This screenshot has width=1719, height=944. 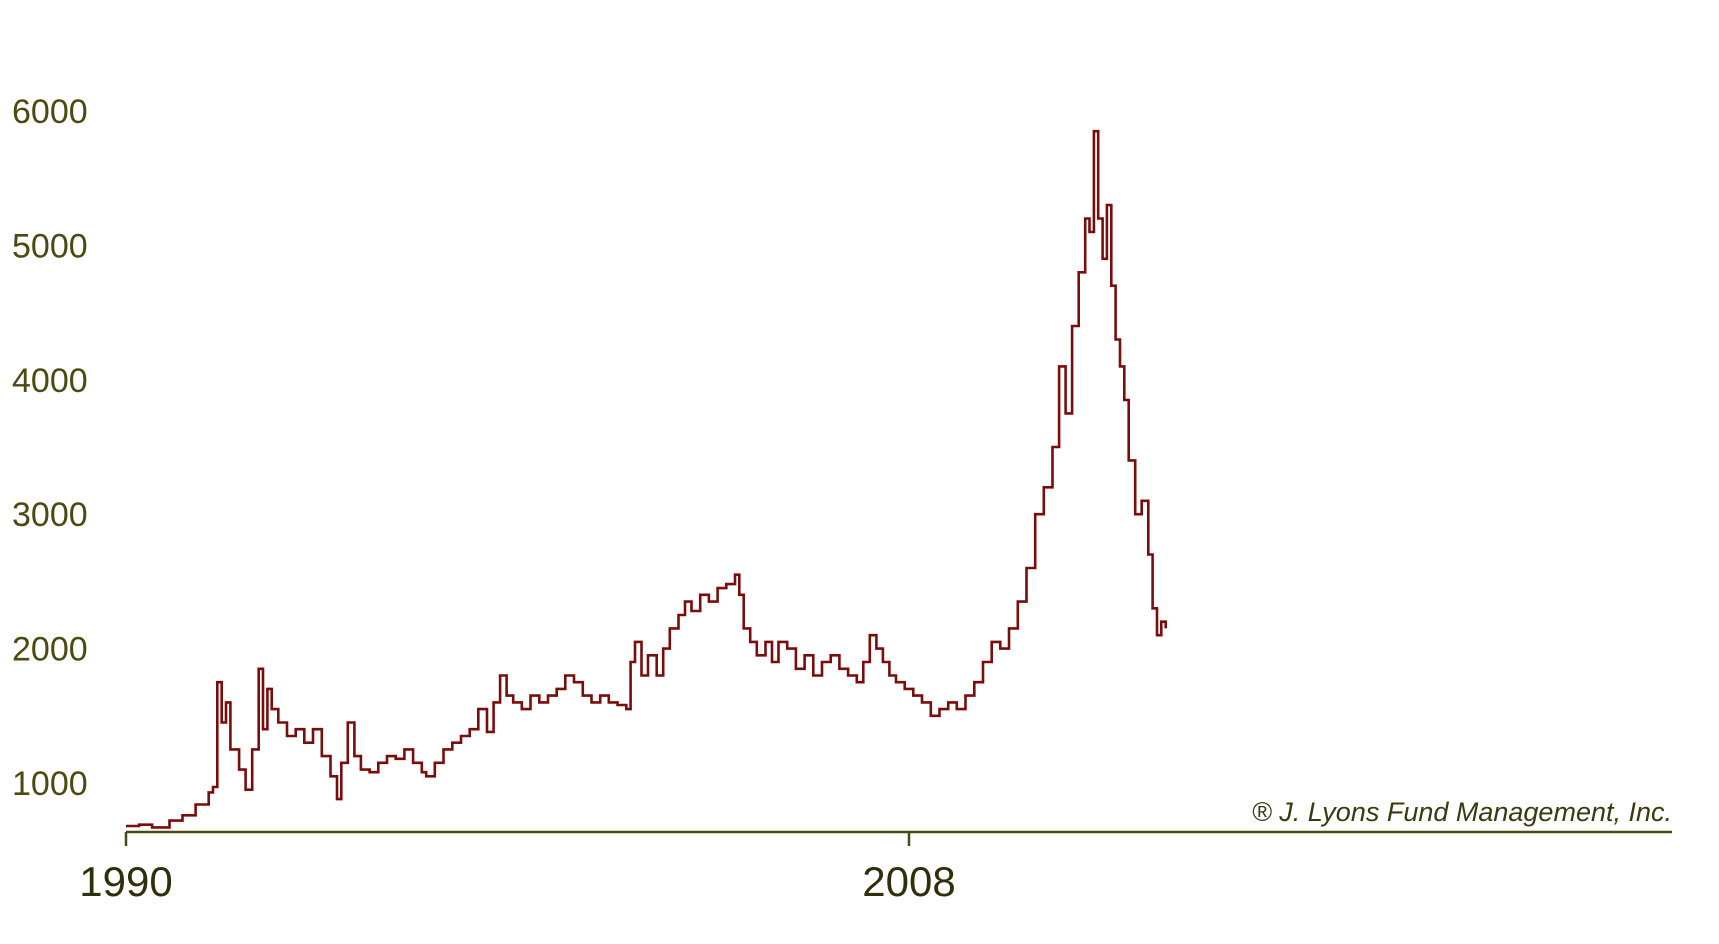 I want to click on copyright-annotation: ® J. Lyons Fund Management, Inc., so click(x=1462, y=812).